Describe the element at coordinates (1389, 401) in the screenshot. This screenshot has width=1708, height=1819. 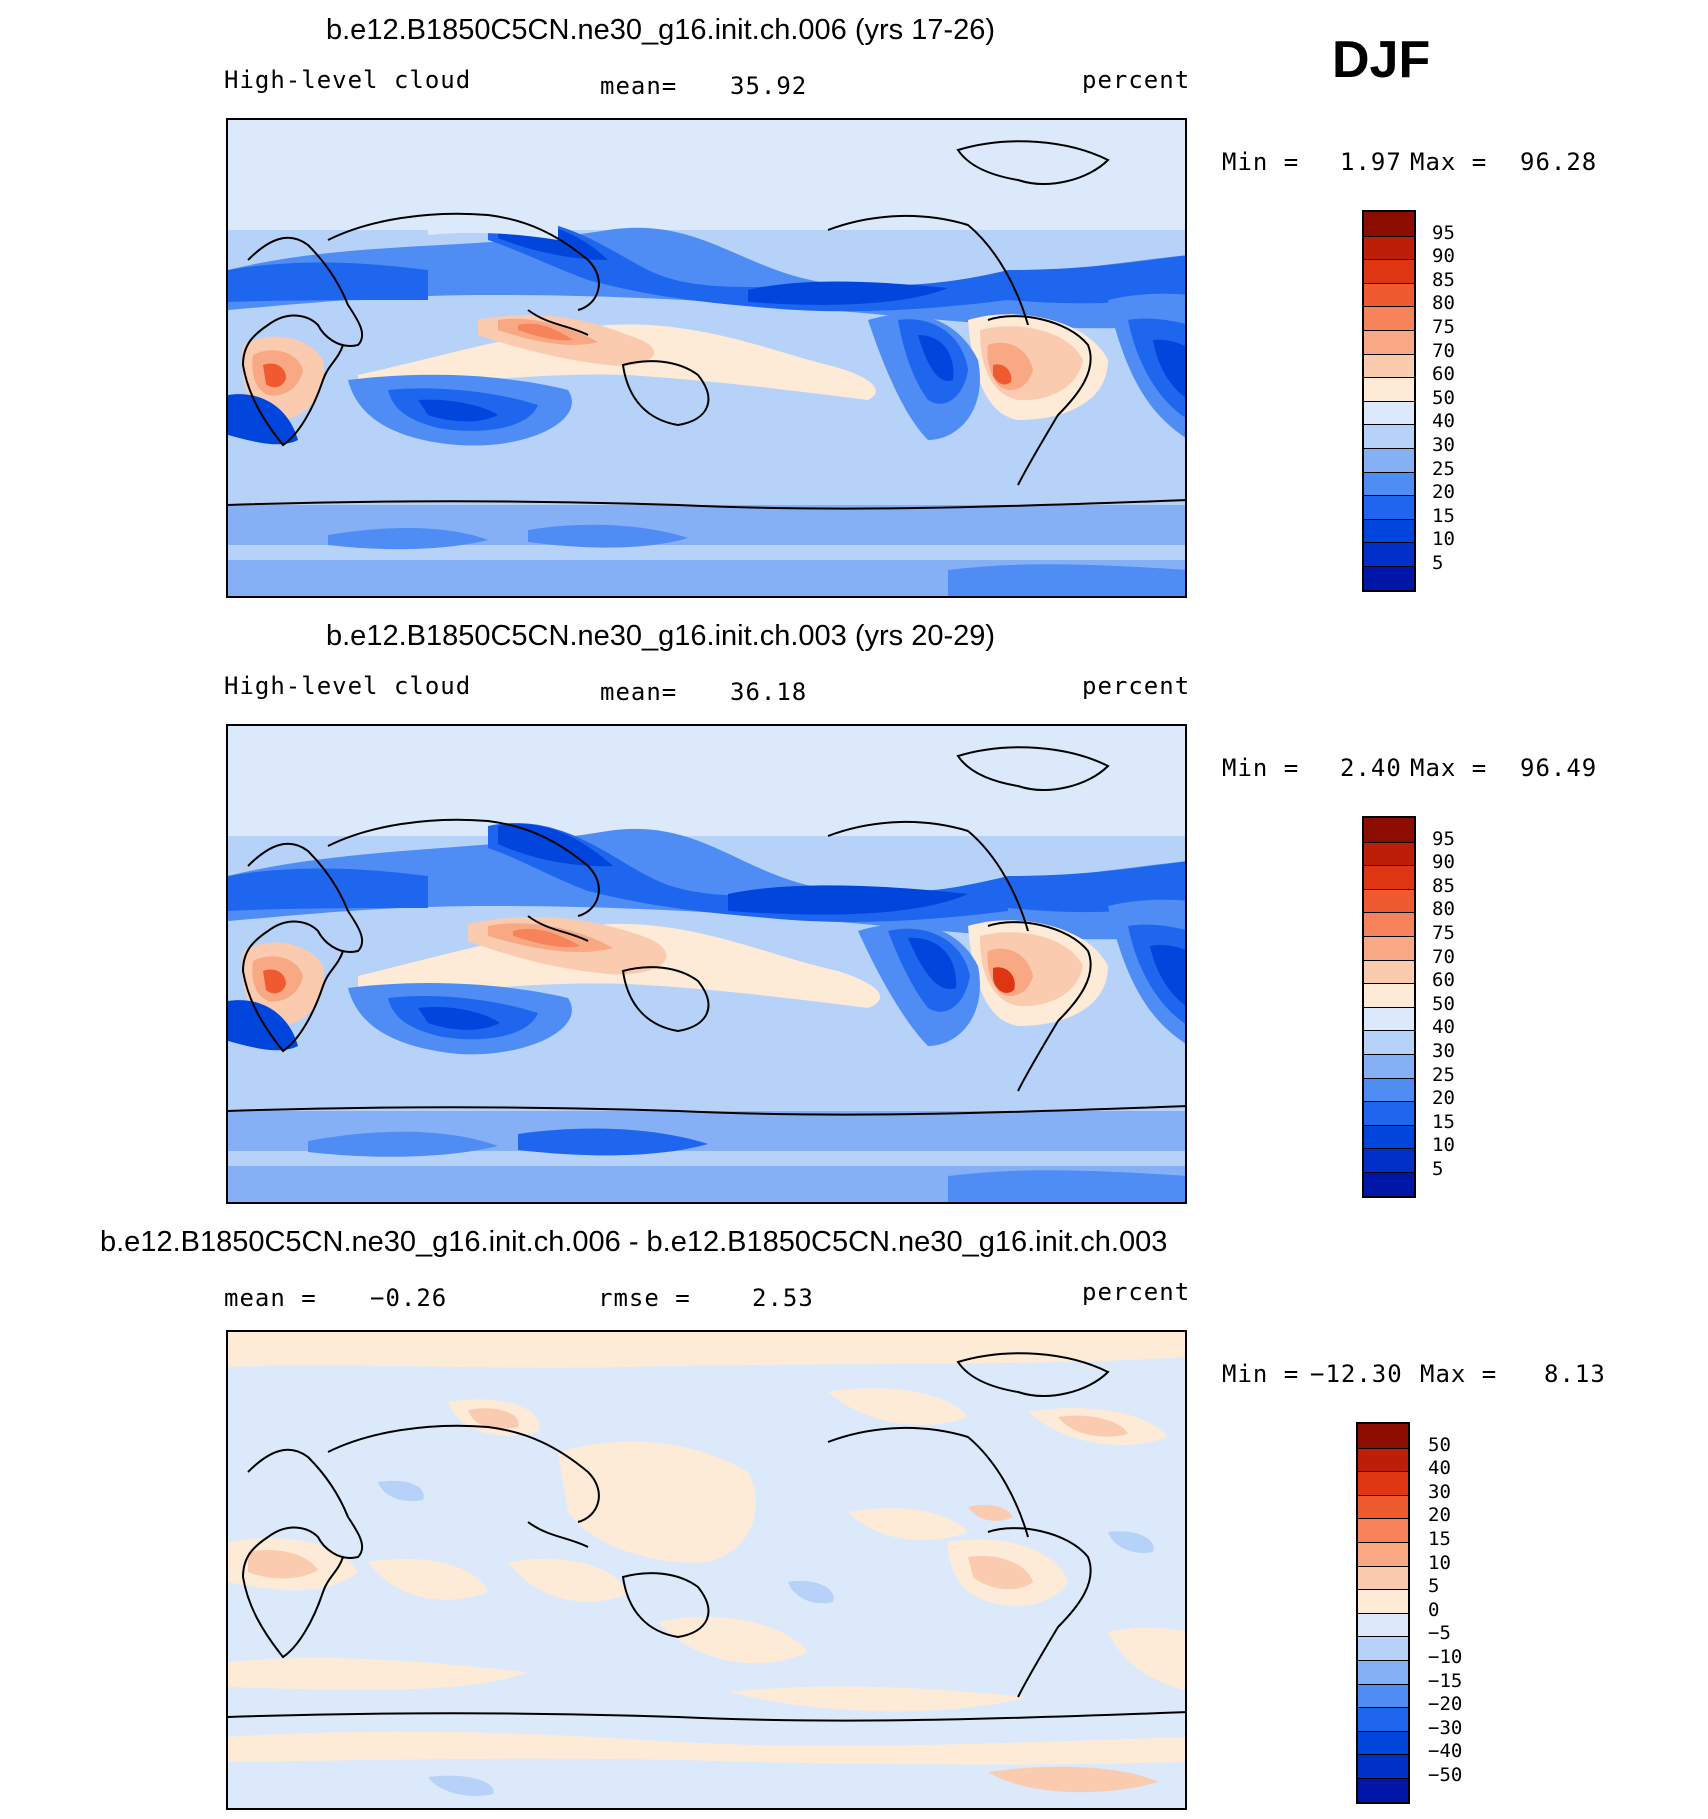
I see `panel-1-colorbar` at that location.